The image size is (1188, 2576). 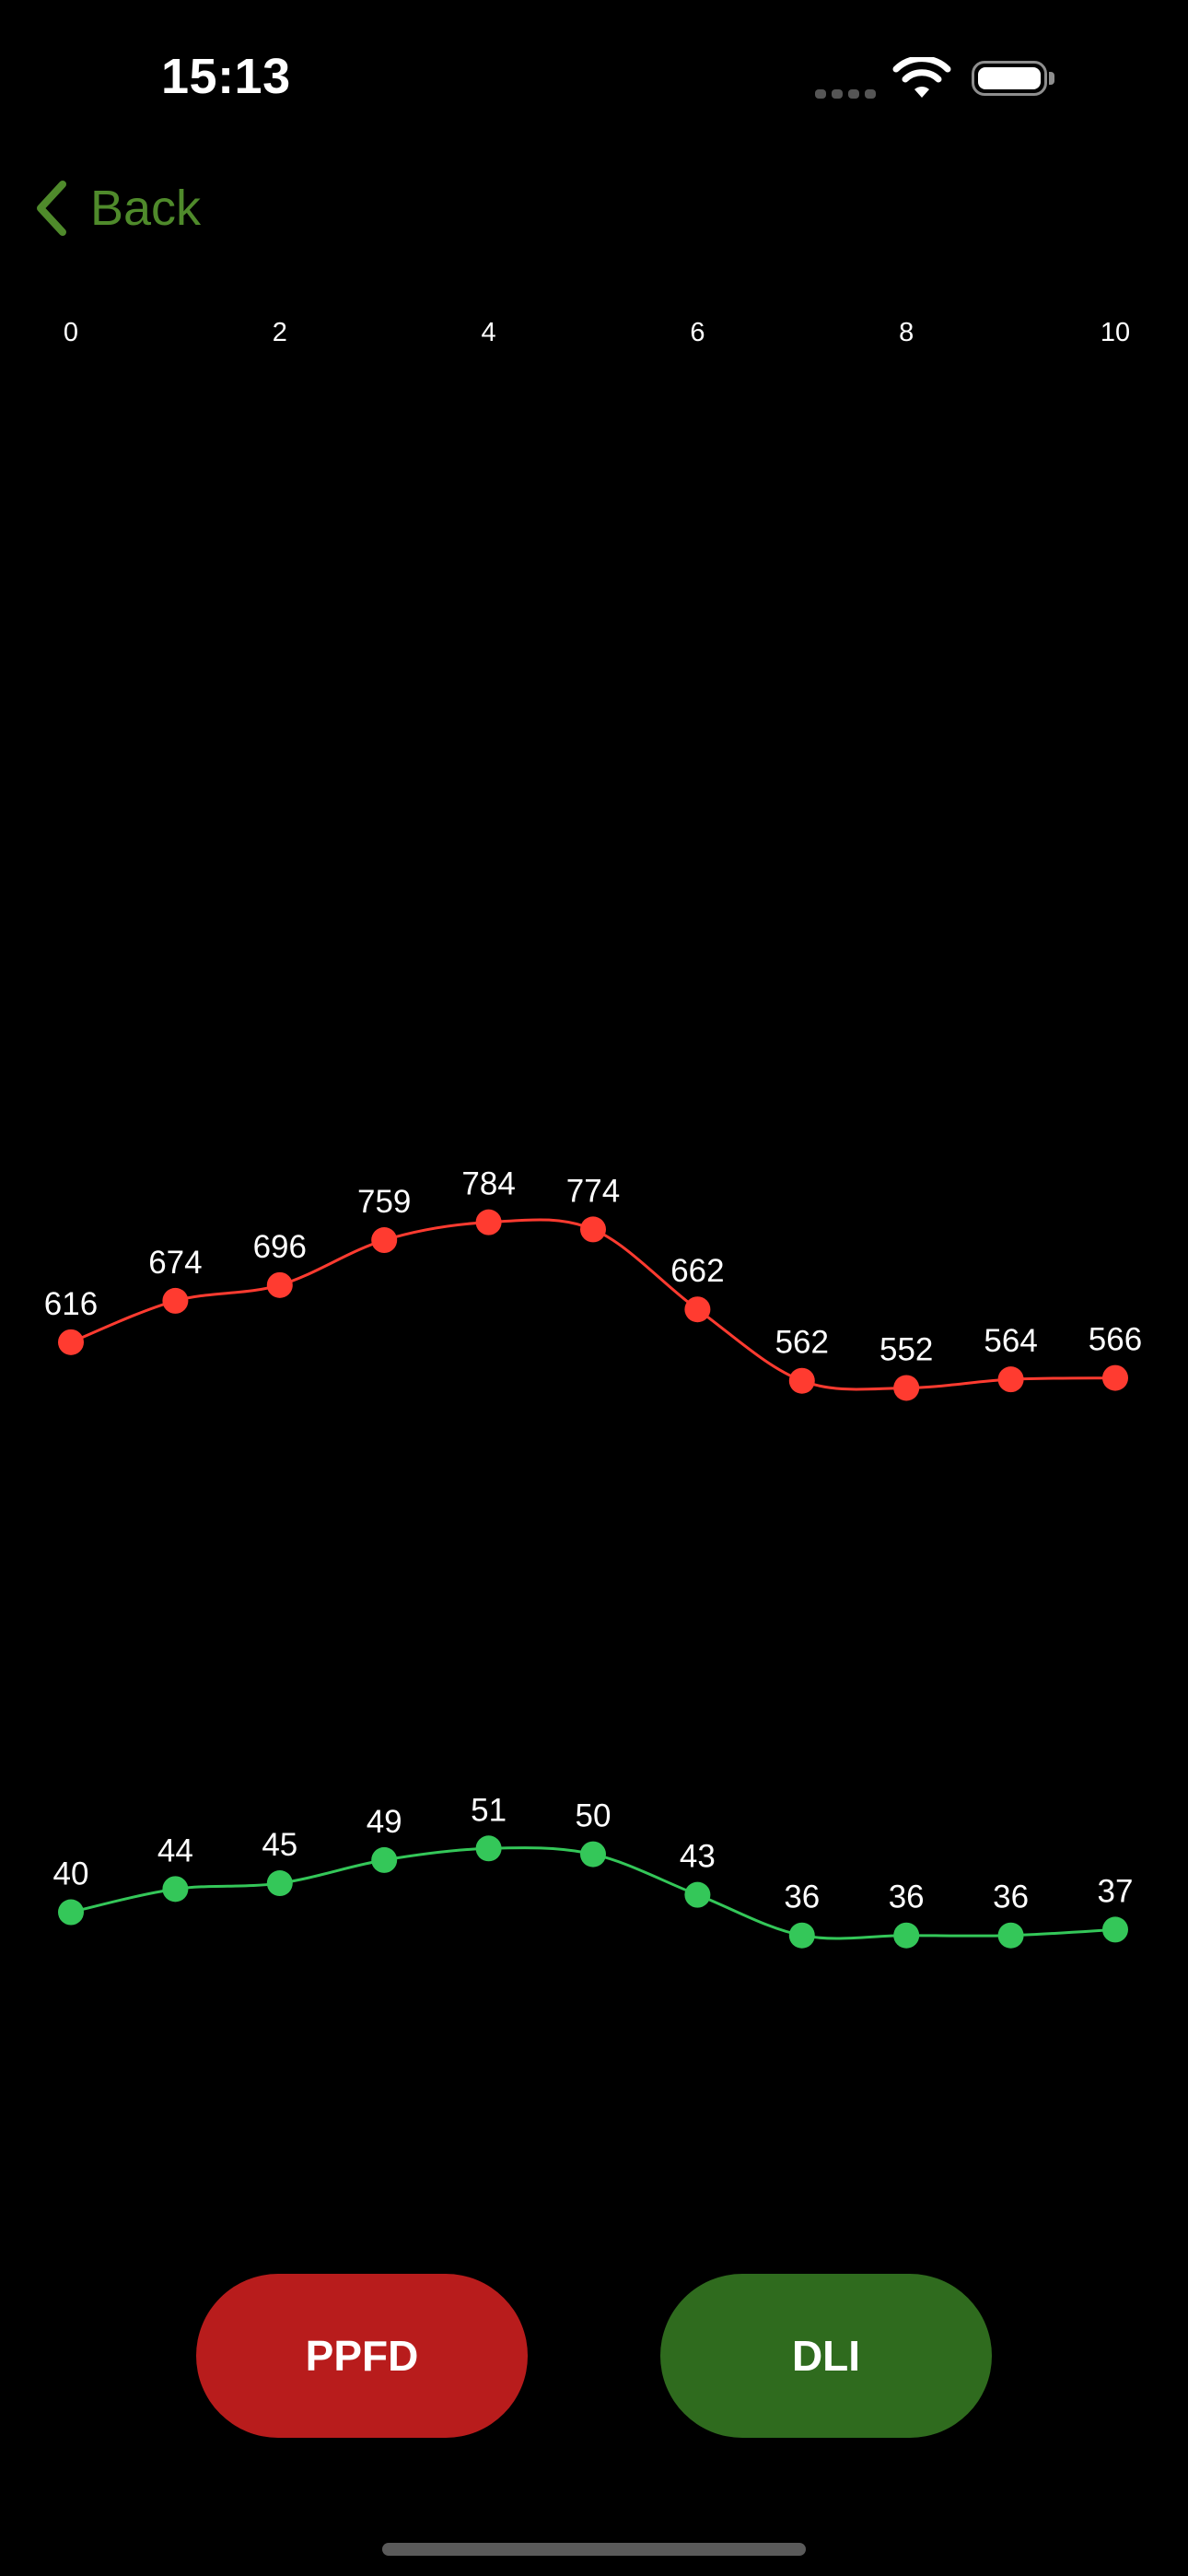 What do you see at coordinates (146, 208) in the screenshot?
I see `back-label: Back` at bounding box center [146, 208].